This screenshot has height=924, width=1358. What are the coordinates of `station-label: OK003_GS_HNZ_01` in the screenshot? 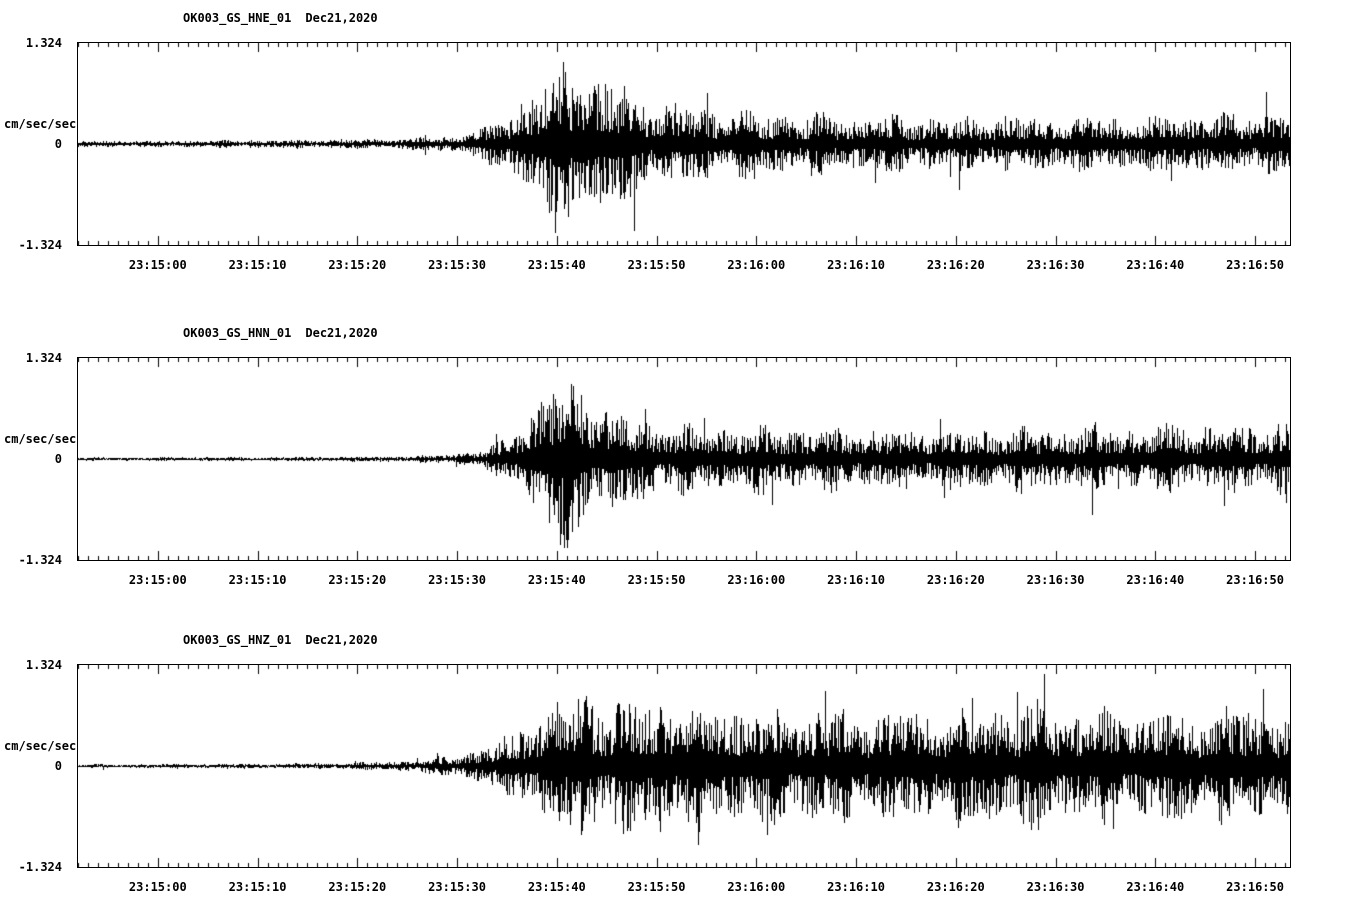 It's located at (237, 640).